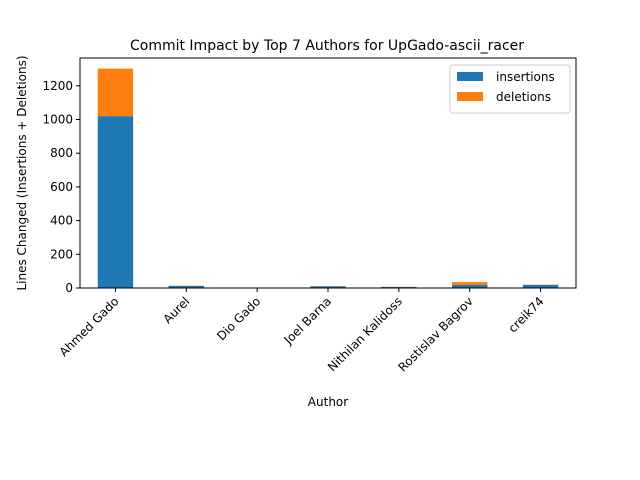 Image resolution: width=640 pixels, height=480 pixels. What do you see at coordinates (436, 334) in the screenshot?
I see `x-tick-label: Rostislav Bagrov` at bounding box center [436, 334].